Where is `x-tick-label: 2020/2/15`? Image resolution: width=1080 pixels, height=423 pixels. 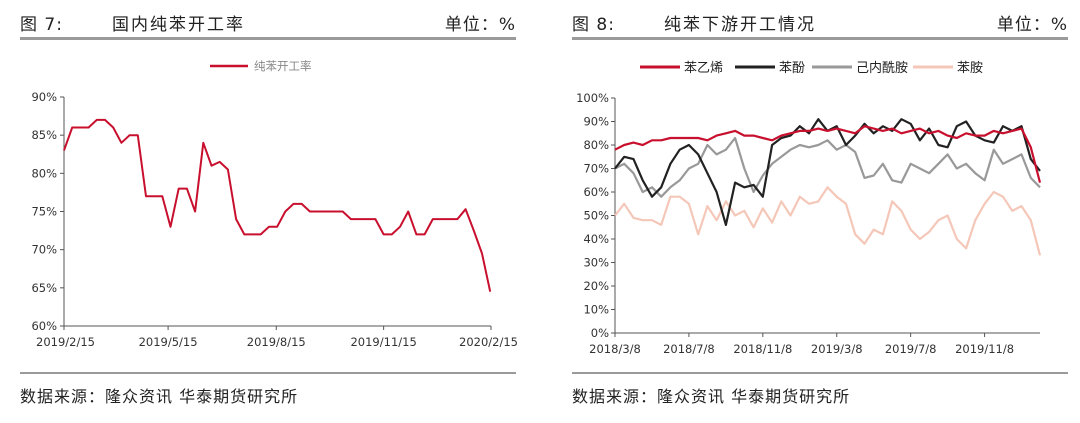 x-tick-label: 2020/2/15 is located at coordinates (488, 342).